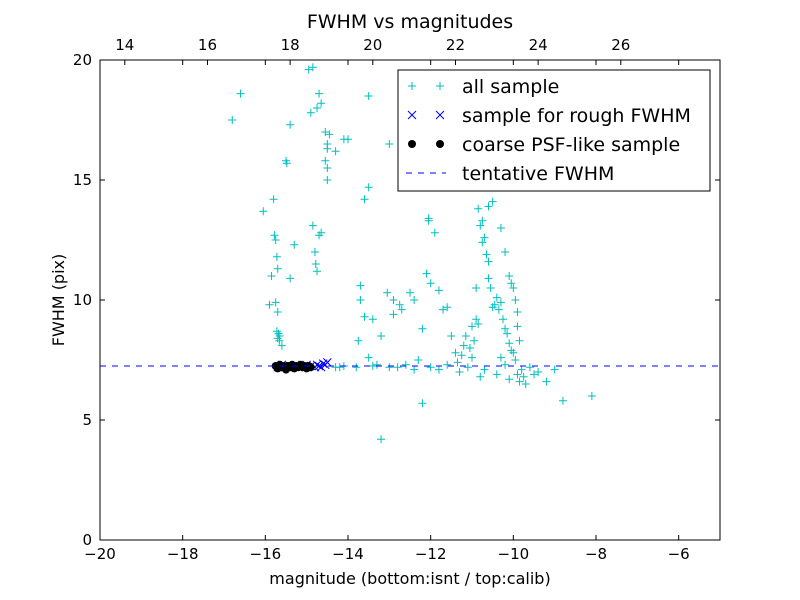  Describe the element at coordinates (576, 116) in the screenshot. I see `legend-label-rough: sample for rough FWHM` at that location.